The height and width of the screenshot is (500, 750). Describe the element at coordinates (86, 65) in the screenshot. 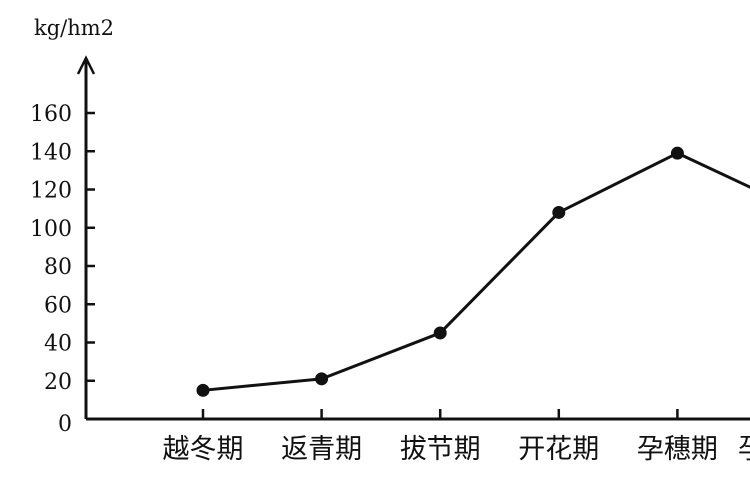

I see `y-axis-arrow-icon` at that location.